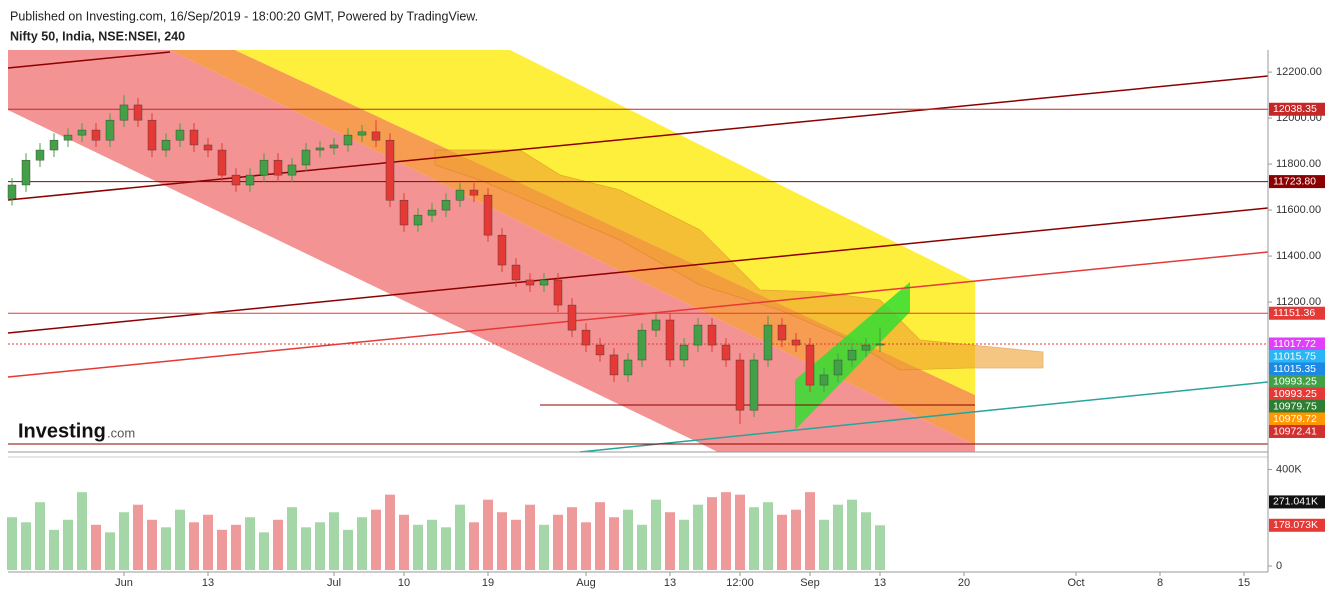 The width and height of the screenshot is (1332, 595). I want to click on y-tick-label: 11400.00, so click(1298, 256).